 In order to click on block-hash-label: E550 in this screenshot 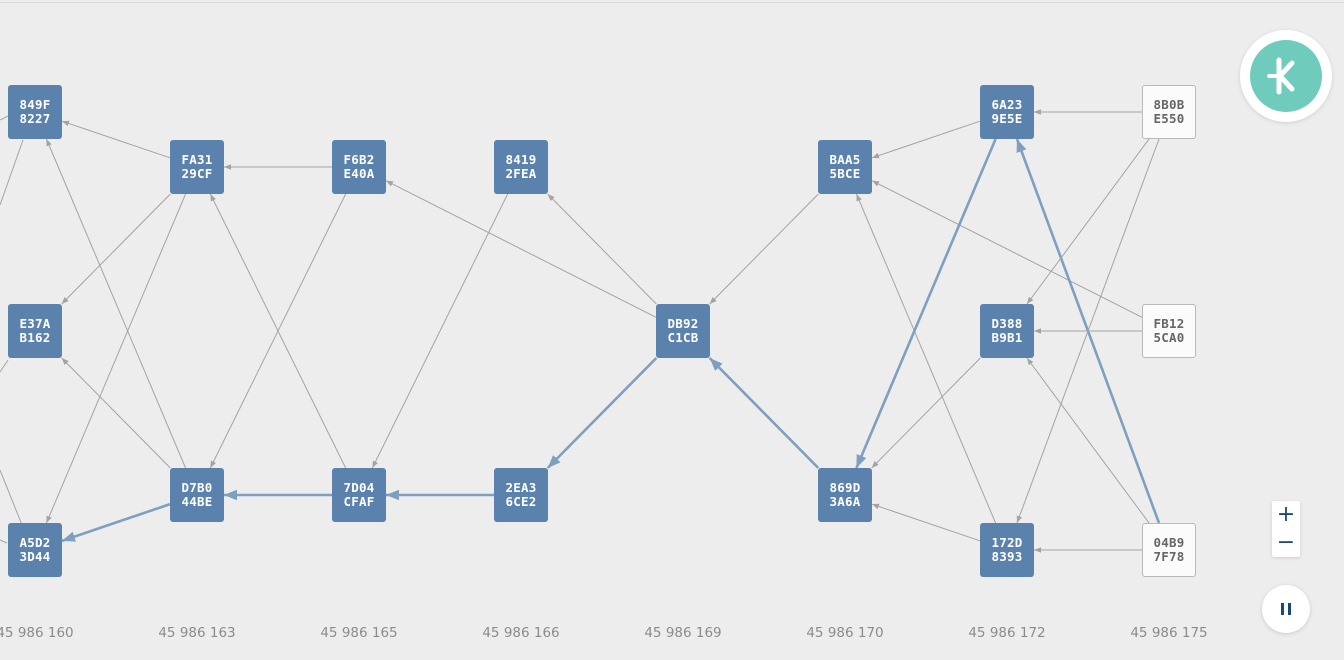, I will do `click(1169, 118)`.